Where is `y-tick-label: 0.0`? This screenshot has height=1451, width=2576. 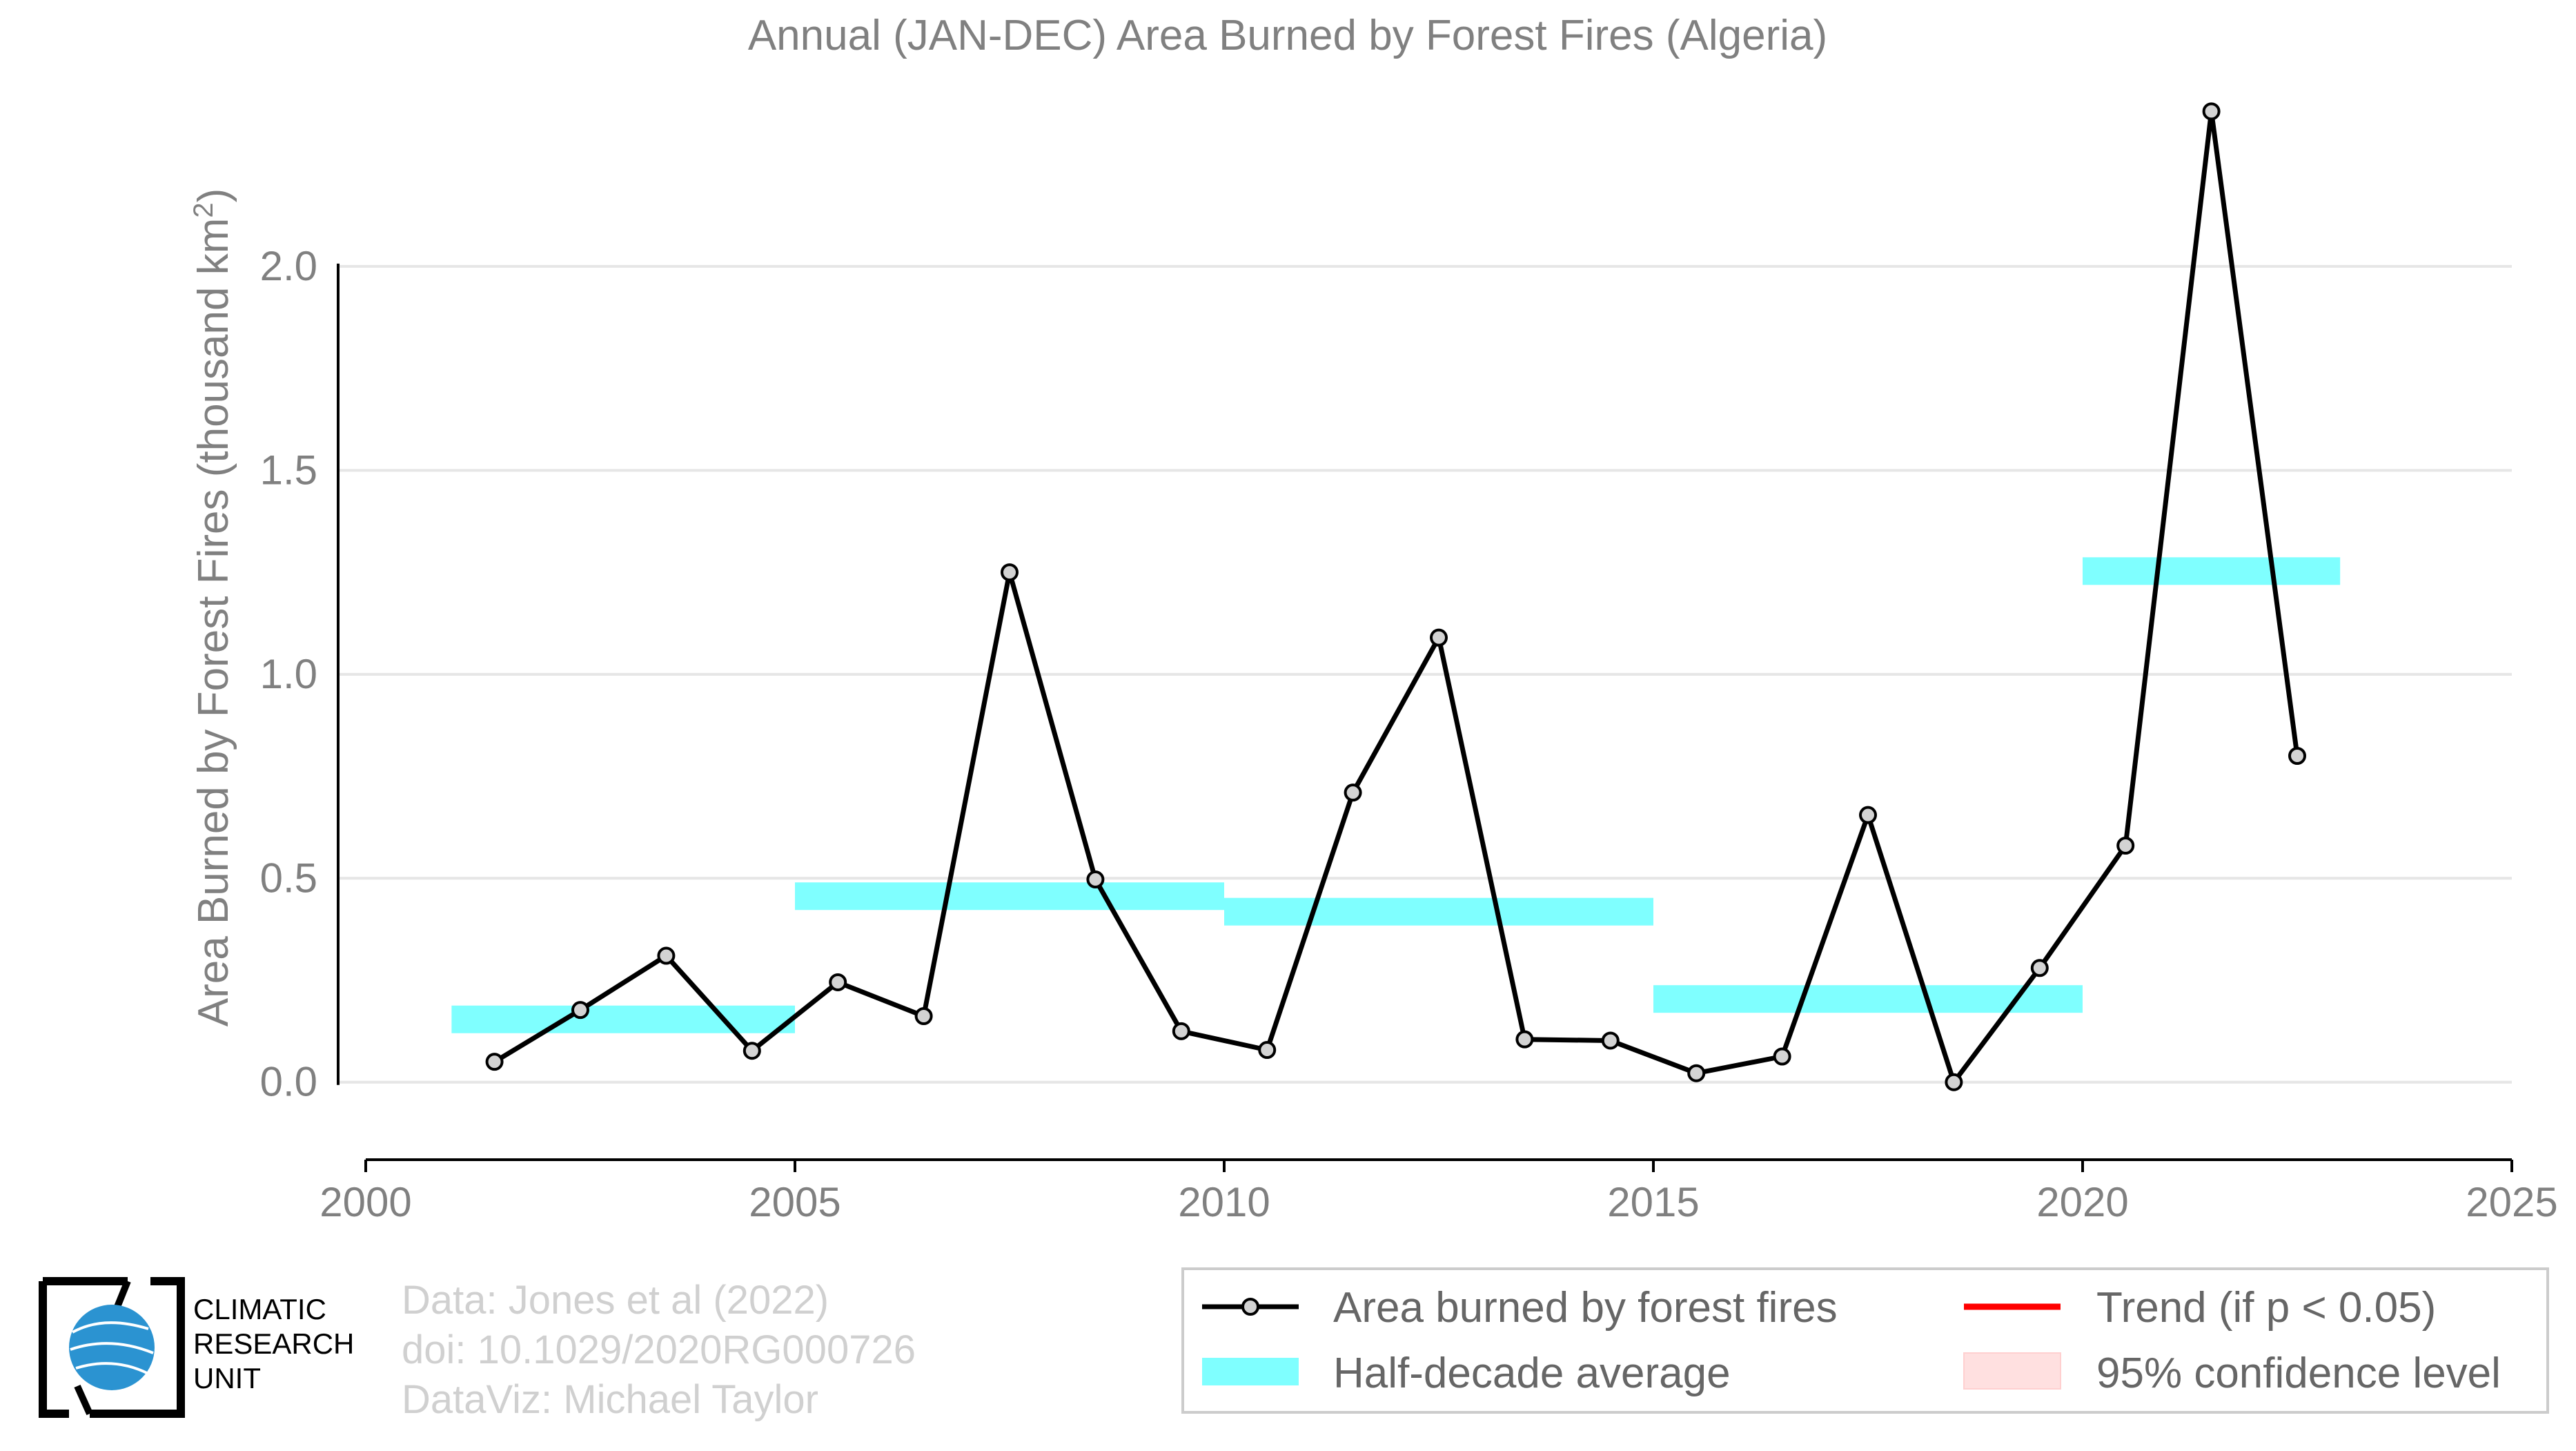
y-tick-label: 0.0 is located at coordinates (288, 1082).